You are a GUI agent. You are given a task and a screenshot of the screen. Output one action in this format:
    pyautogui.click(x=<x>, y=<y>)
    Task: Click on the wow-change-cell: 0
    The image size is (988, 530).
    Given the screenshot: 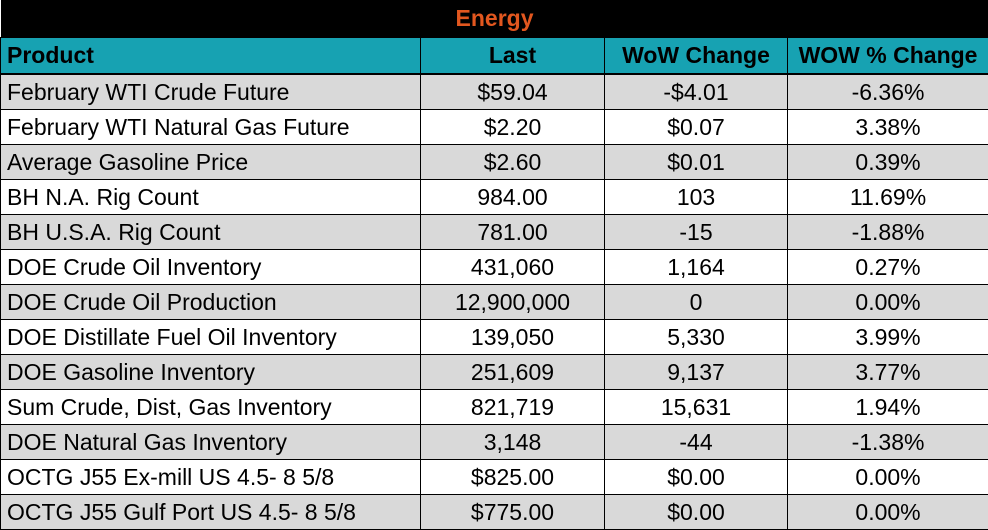 What is the action you would take?
    pyautogui.click(x=696, y=302)
    